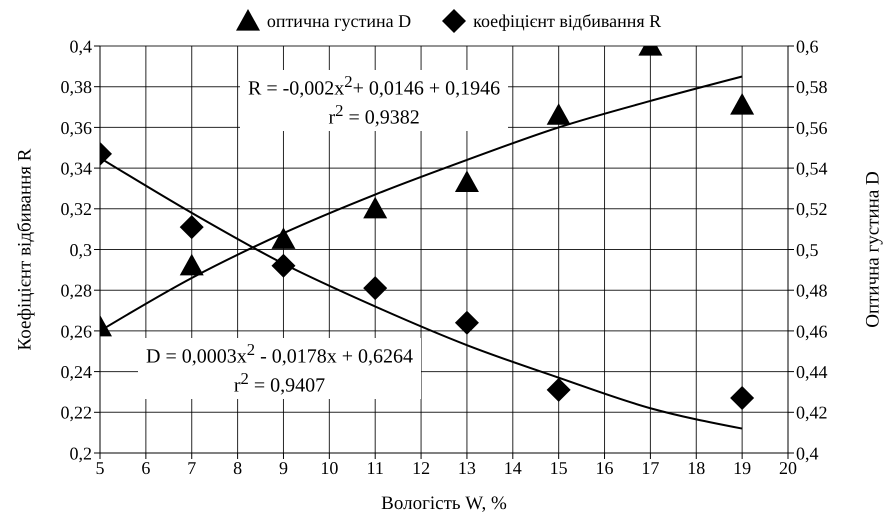 This screenshot has height=519, width=896. Describe the element at coordinates (467, 468) in the screenshot. I see `x-tick-label: 13` at that location.